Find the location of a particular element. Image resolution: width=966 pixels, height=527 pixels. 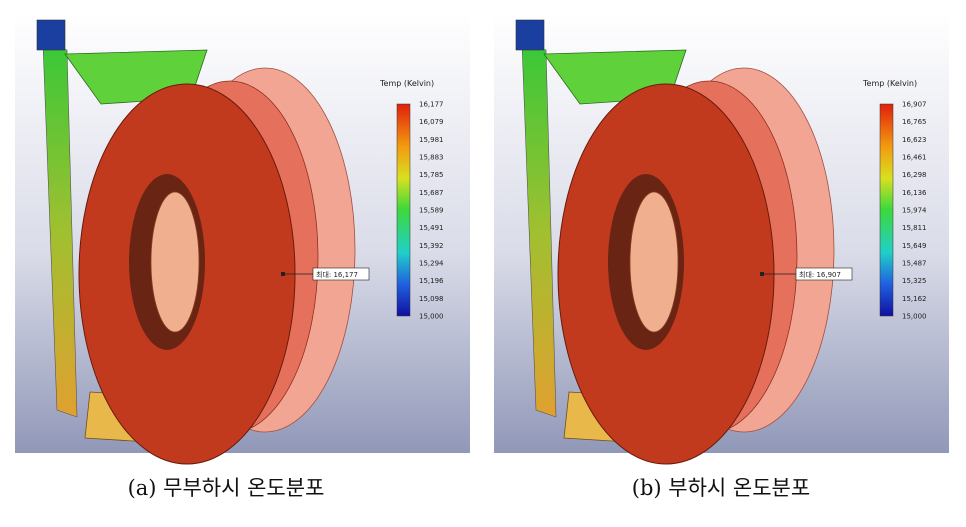

colorbar-label: 15,883 is located at coordinates (431, 158).